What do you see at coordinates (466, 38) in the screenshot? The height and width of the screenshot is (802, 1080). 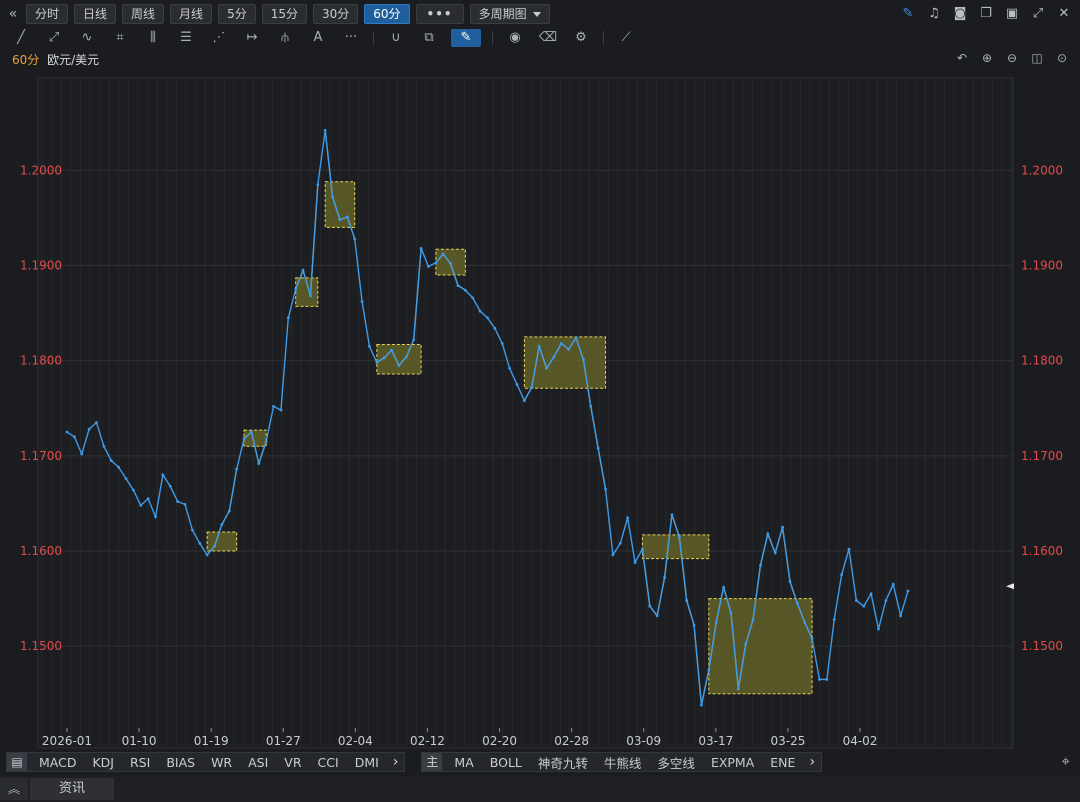 I see `edit-icon: ✎` at bounding box center [466, 38].